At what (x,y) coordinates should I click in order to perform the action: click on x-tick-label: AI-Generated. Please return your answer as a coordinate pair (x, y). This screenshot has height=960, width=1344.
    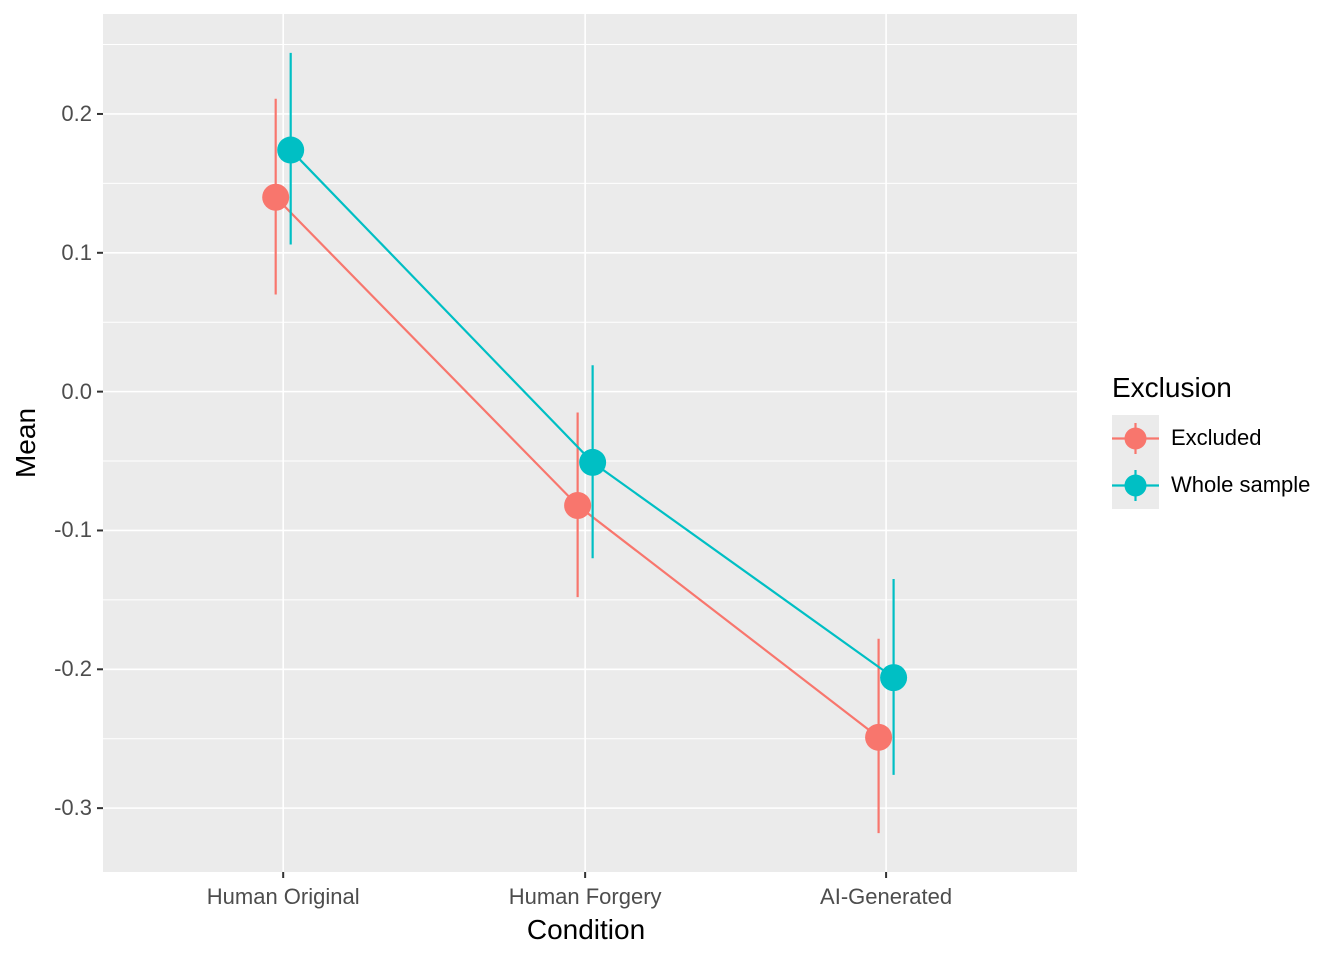
    Looking at the image, I should click on (886, 896).